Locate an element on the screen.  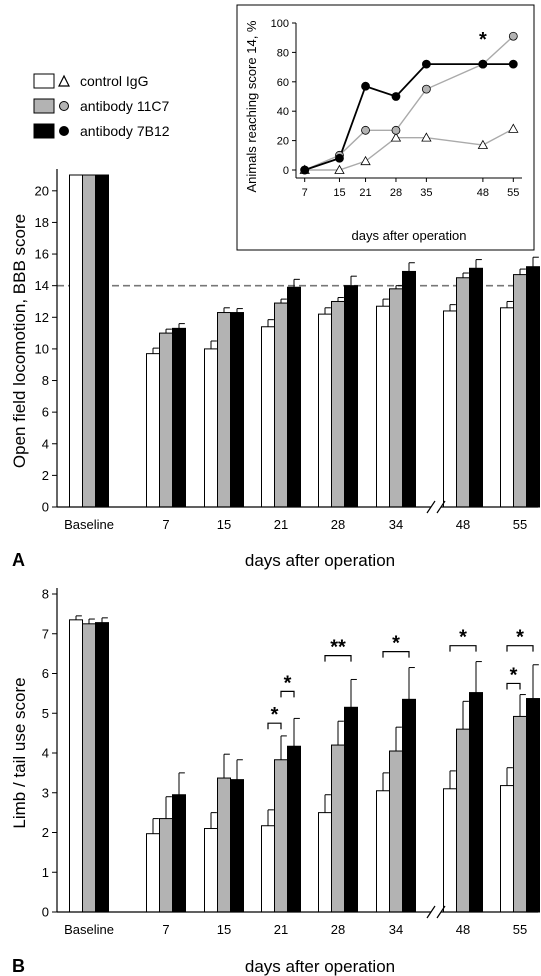
y-tick-label: 10 is located at coordinates (42, 348).